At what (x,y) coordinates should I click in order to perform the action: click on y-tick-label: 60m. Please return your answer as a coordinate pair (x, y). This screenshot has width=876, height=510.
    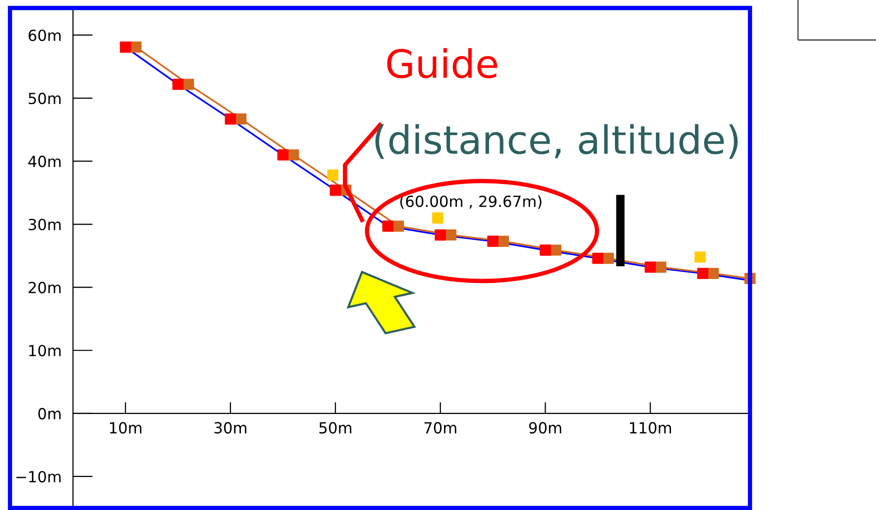
    Looking at the image, I should click on (44, 36).